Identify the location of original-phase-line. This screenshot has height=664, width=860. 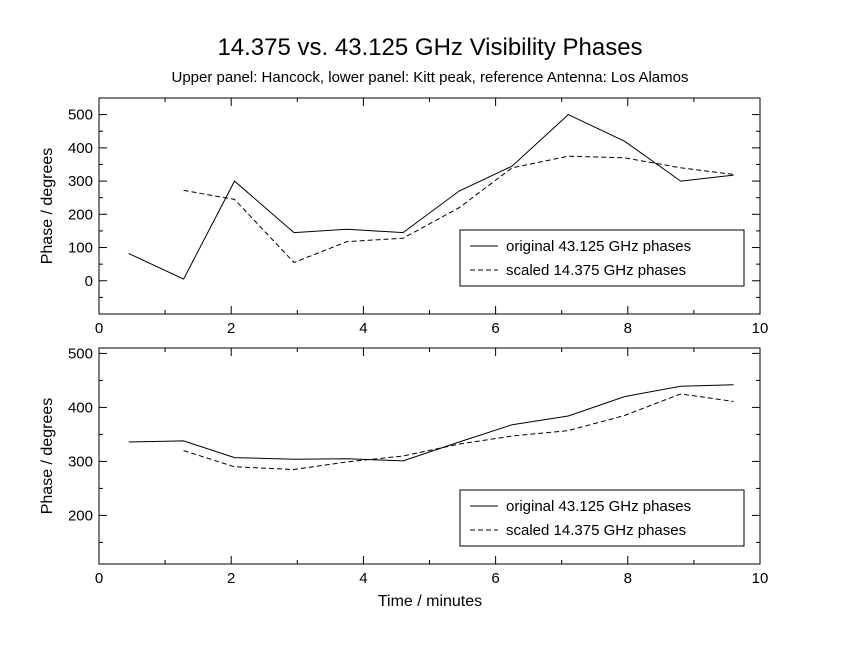
(431, 423).